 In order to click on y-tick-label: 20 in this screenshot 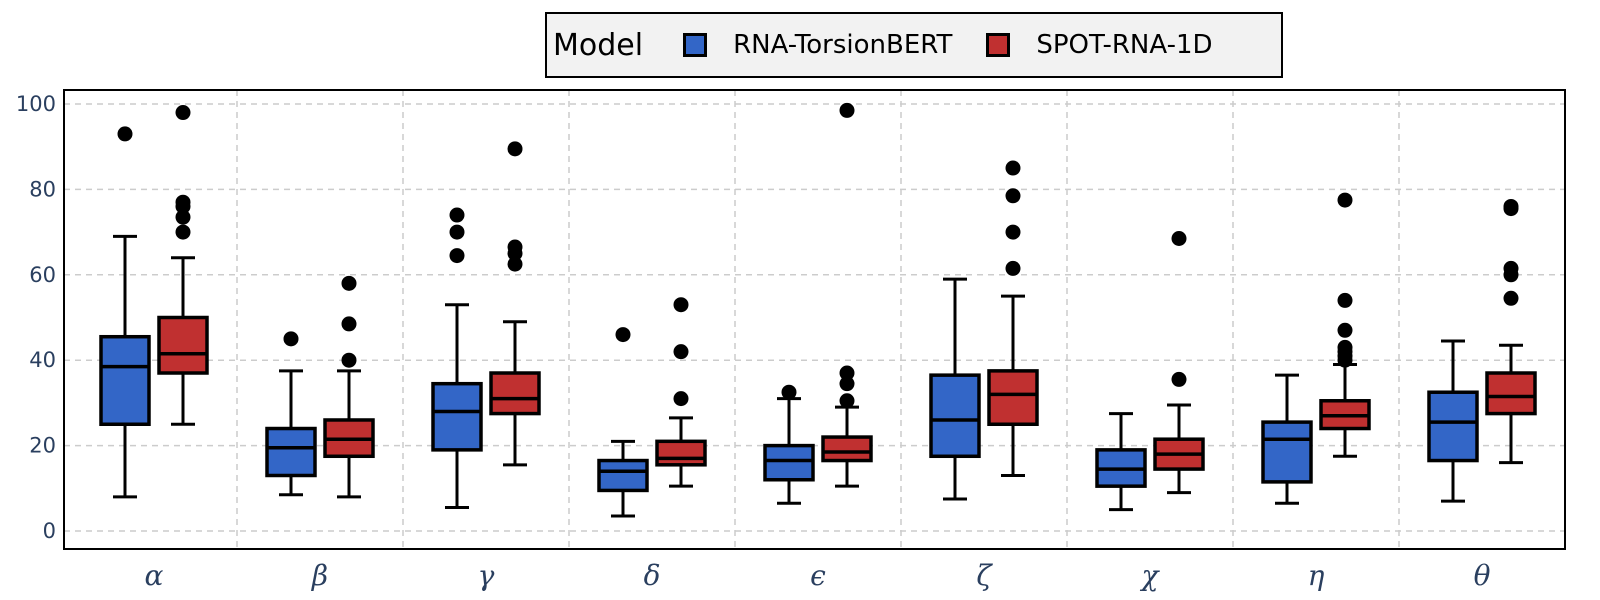, I will do `click(42, 446)`.